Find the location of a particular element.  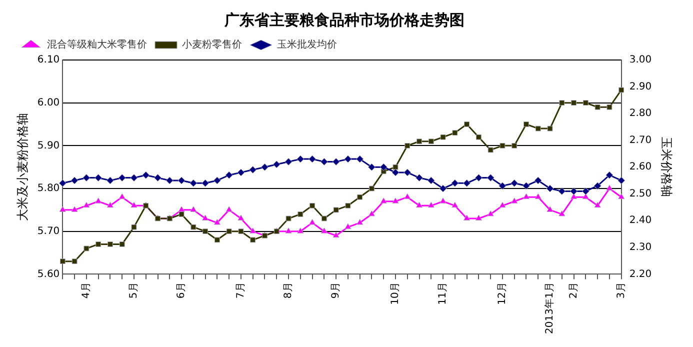

x-tick-label: 12月 is located at coordinates (502, 293).